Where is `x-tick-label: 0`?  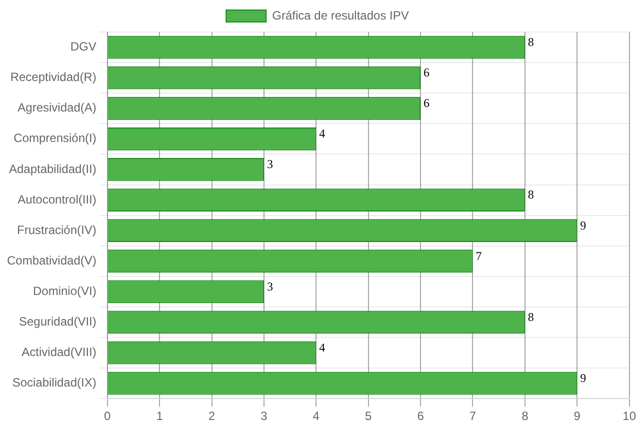
x-tick-label: 0 is located at coordinates (108, 416).